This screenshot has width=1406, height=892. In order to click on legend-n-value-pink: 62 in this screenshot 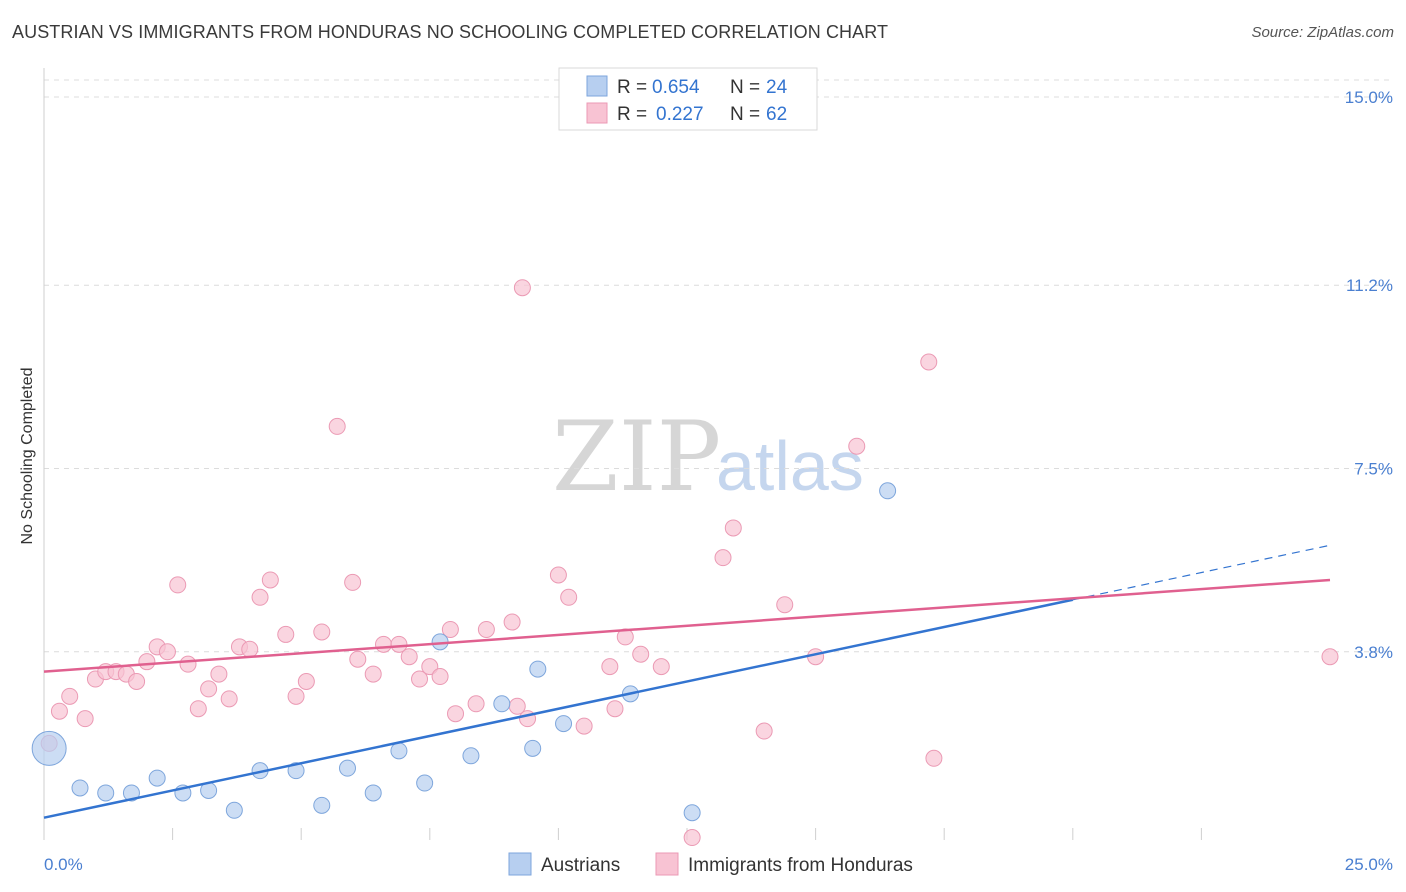, I will do `click(776, 114)`.